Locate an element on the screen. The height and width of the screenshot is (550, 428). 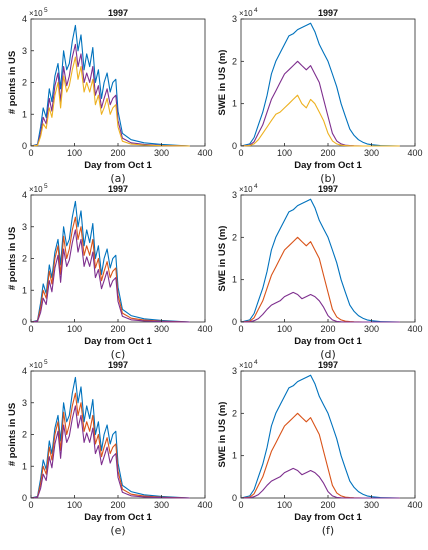
panel-caption: (e) is located at coordinates (117, 530).